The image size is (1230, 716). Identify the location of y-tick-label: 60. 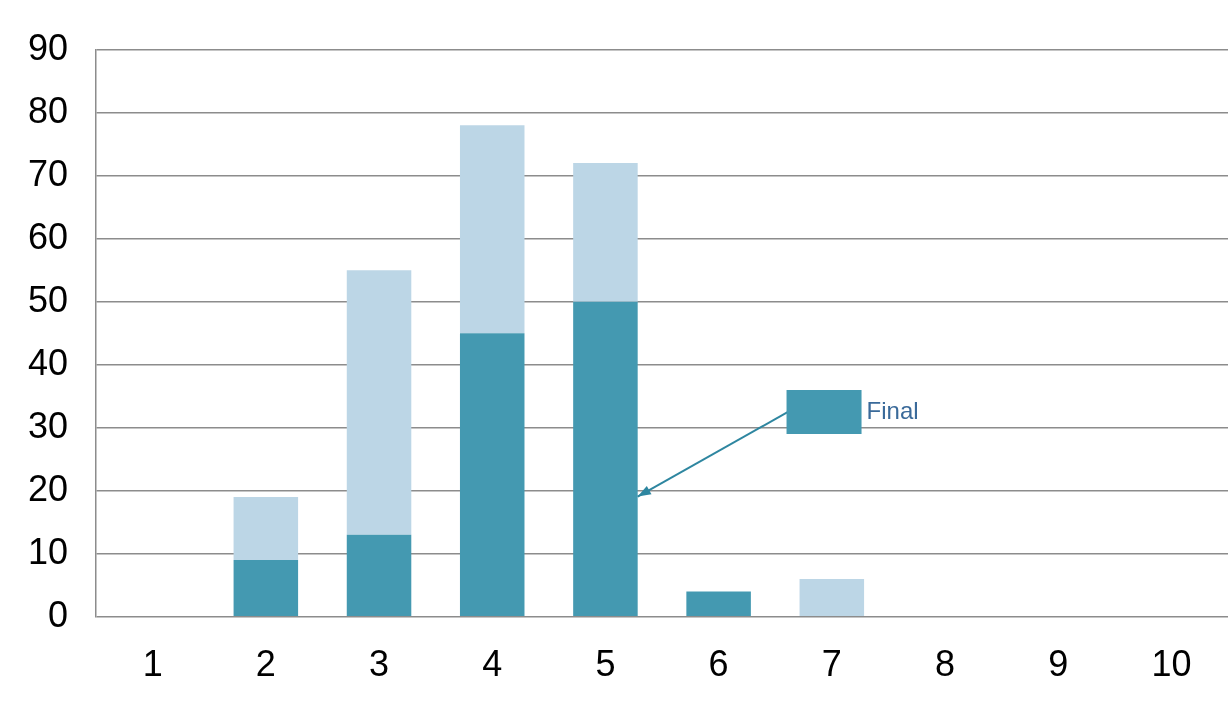
(48, 236).